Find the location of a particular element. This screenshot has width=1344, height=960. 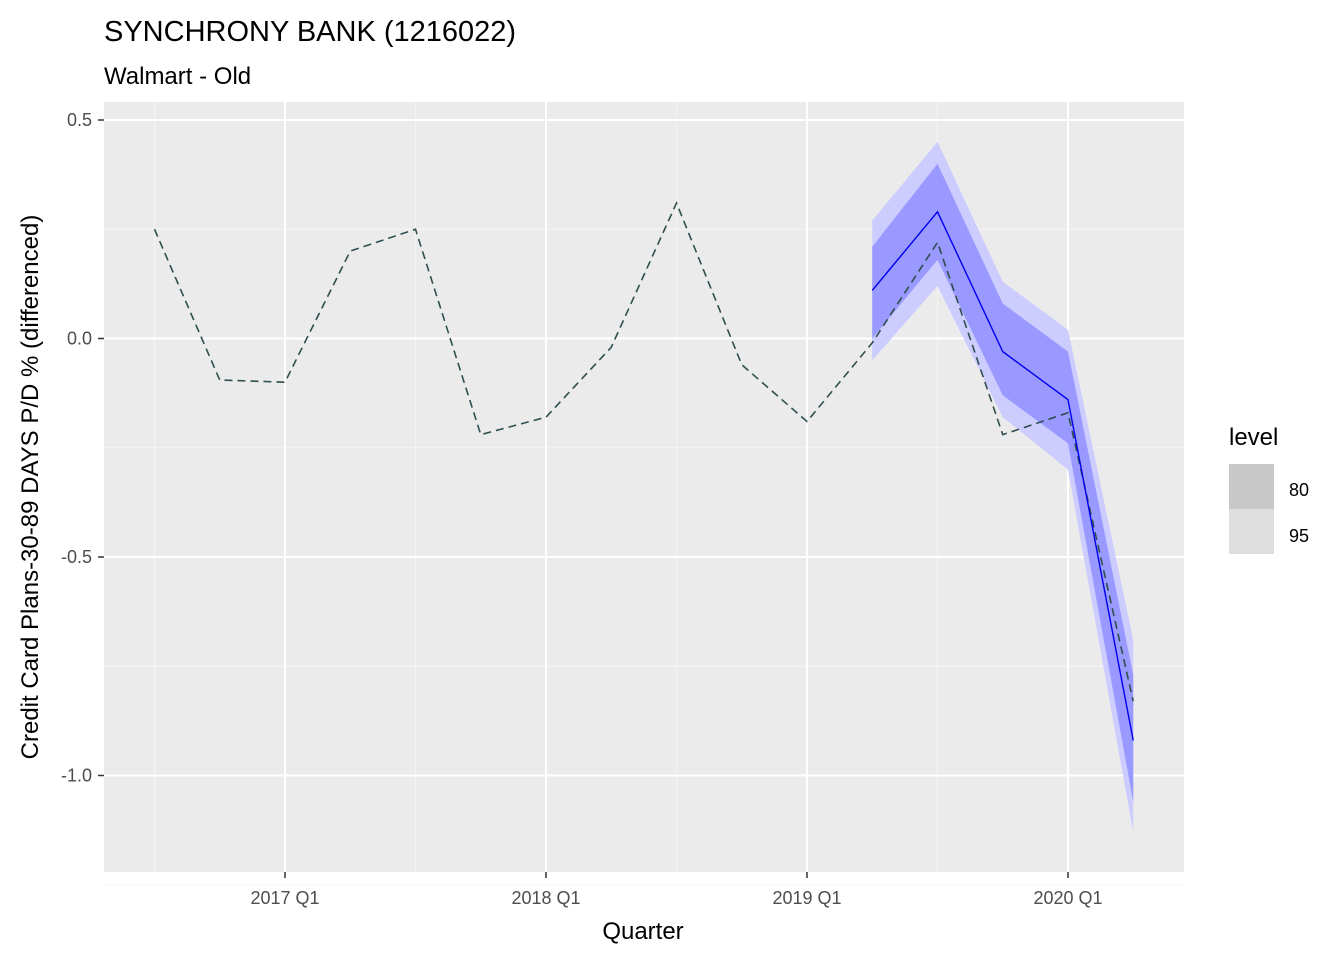

chart-subtitle: Walmart - Old is located at coordinates (177, 76).